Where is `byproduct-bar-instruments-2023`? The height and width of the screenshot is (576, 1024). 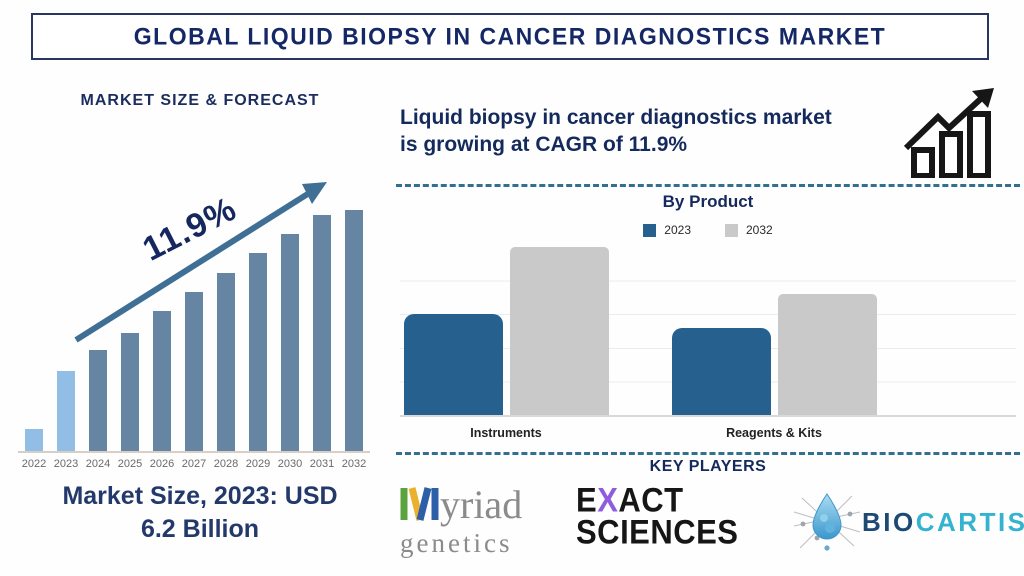 byproduct-bar-instruments-2023 is located at coordinates (453, 364).